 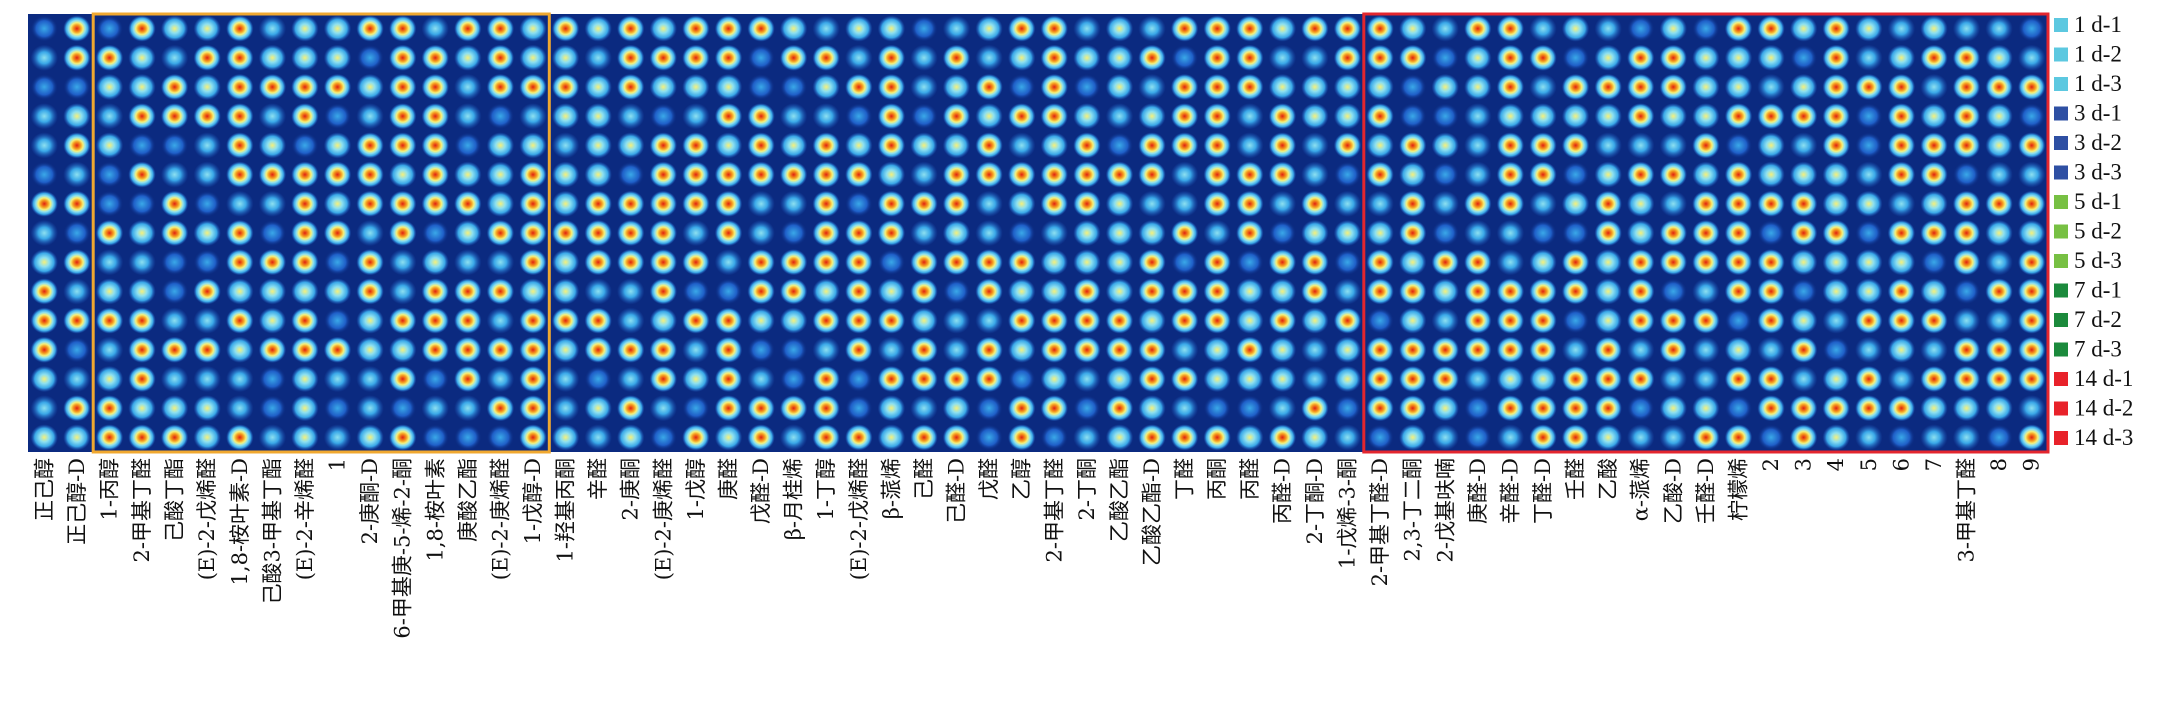 I want to click on column-label: 2-庚酮, so click(x=631, y=489).